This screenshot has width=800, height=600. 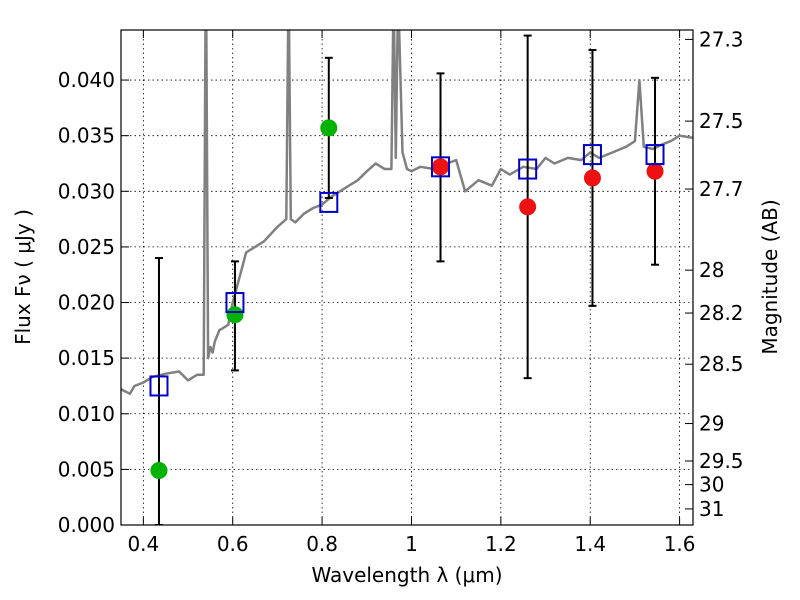 I want to click on y2-tick-label: 28.2, so click(x=721, y=313).